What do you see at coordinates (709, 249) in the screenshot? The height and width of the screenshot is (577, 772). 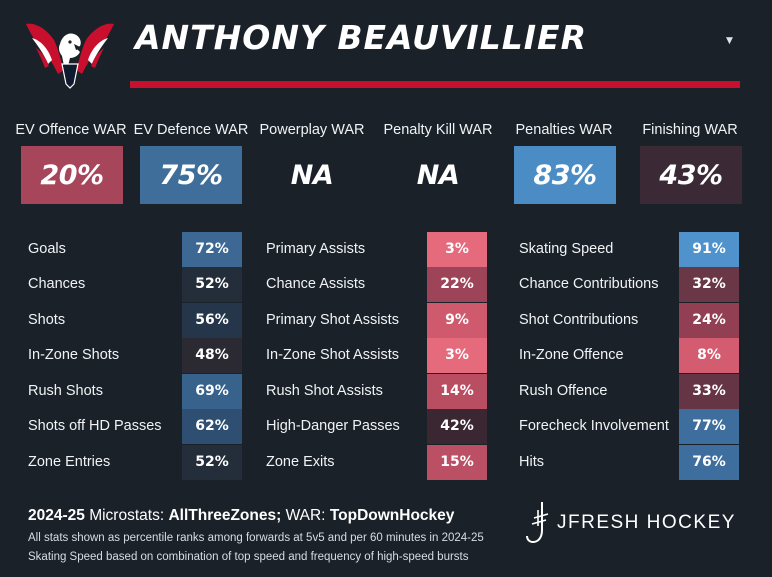 I see `stat-value: 91%` at bounding box center [709, 249].